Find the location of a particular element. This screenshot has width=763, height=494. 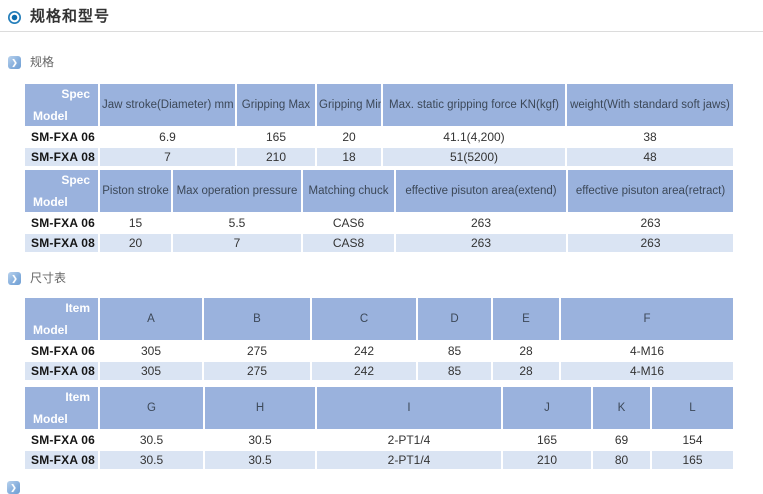

column-header: Piston stroke is located at coordinates (135, 191).